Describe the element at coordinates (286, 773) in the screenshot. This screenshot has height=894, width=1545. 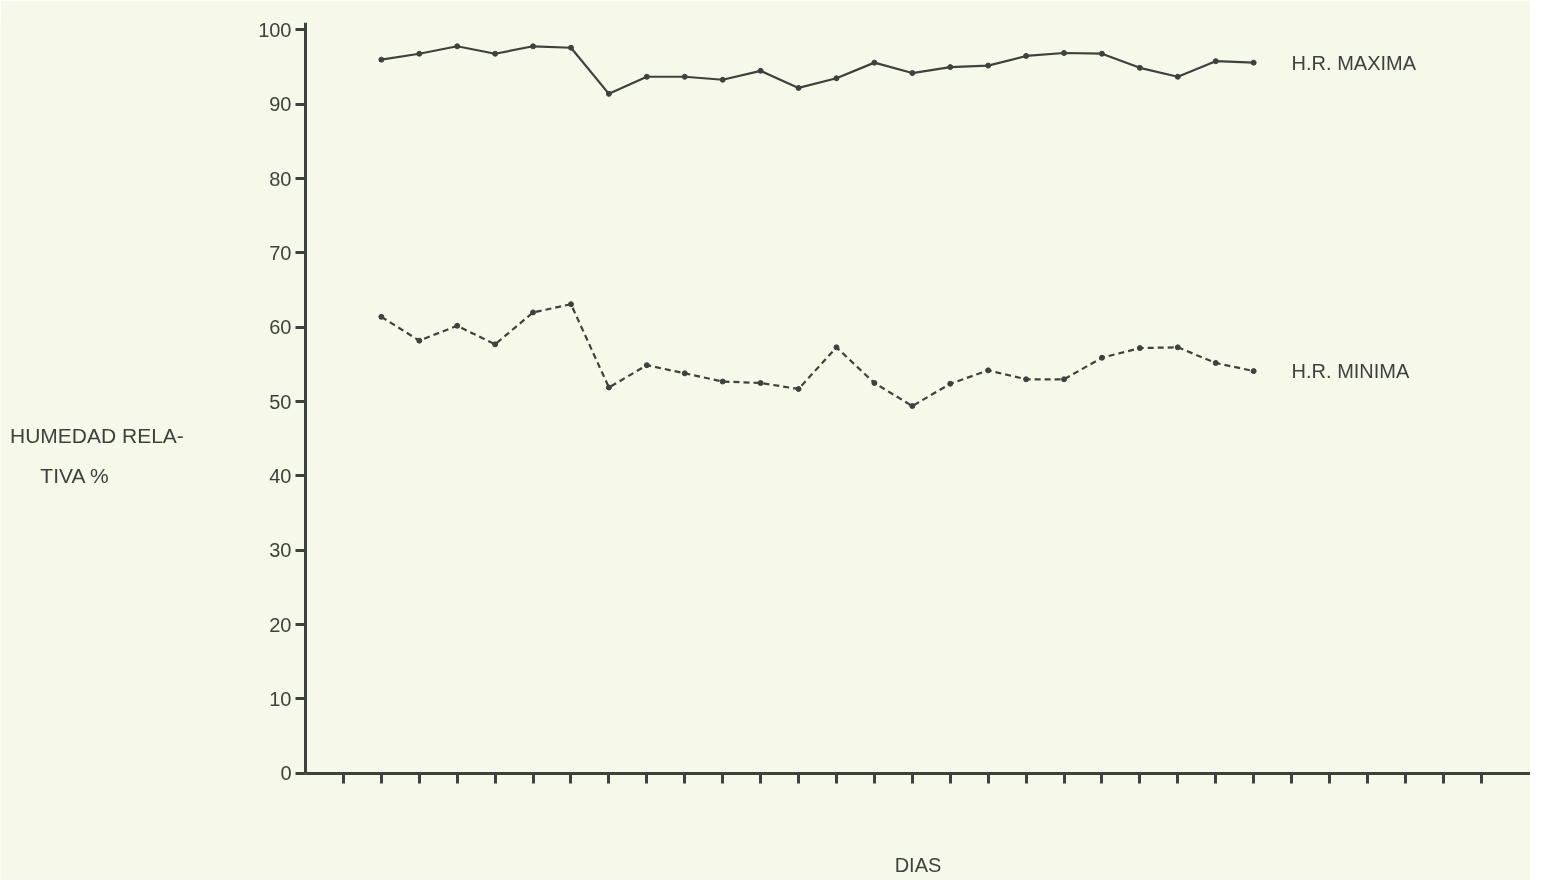
I see `y-tick-label: 0` at that location.